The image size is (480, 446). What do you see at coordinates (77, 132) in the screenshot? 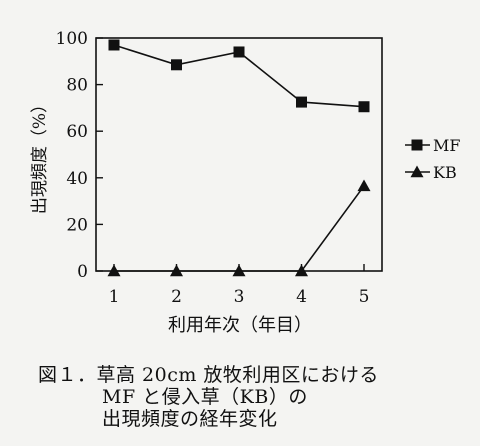
I see `y-tick-label: 60` at bounding box center [77, 132].